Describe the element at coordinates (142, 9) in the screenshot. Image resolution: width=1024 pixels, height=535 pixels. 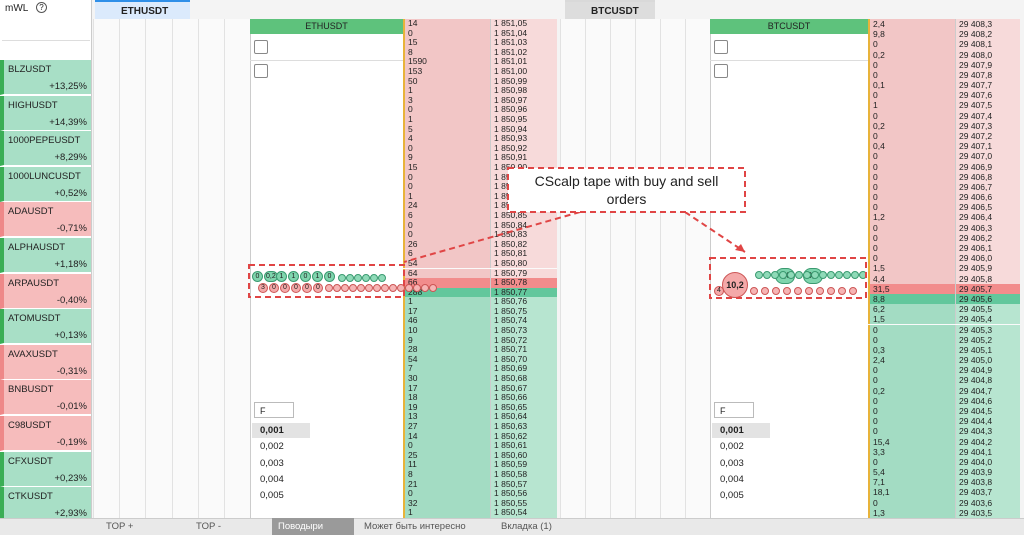
I see `panel-tab: ETHUSDT` at that location.